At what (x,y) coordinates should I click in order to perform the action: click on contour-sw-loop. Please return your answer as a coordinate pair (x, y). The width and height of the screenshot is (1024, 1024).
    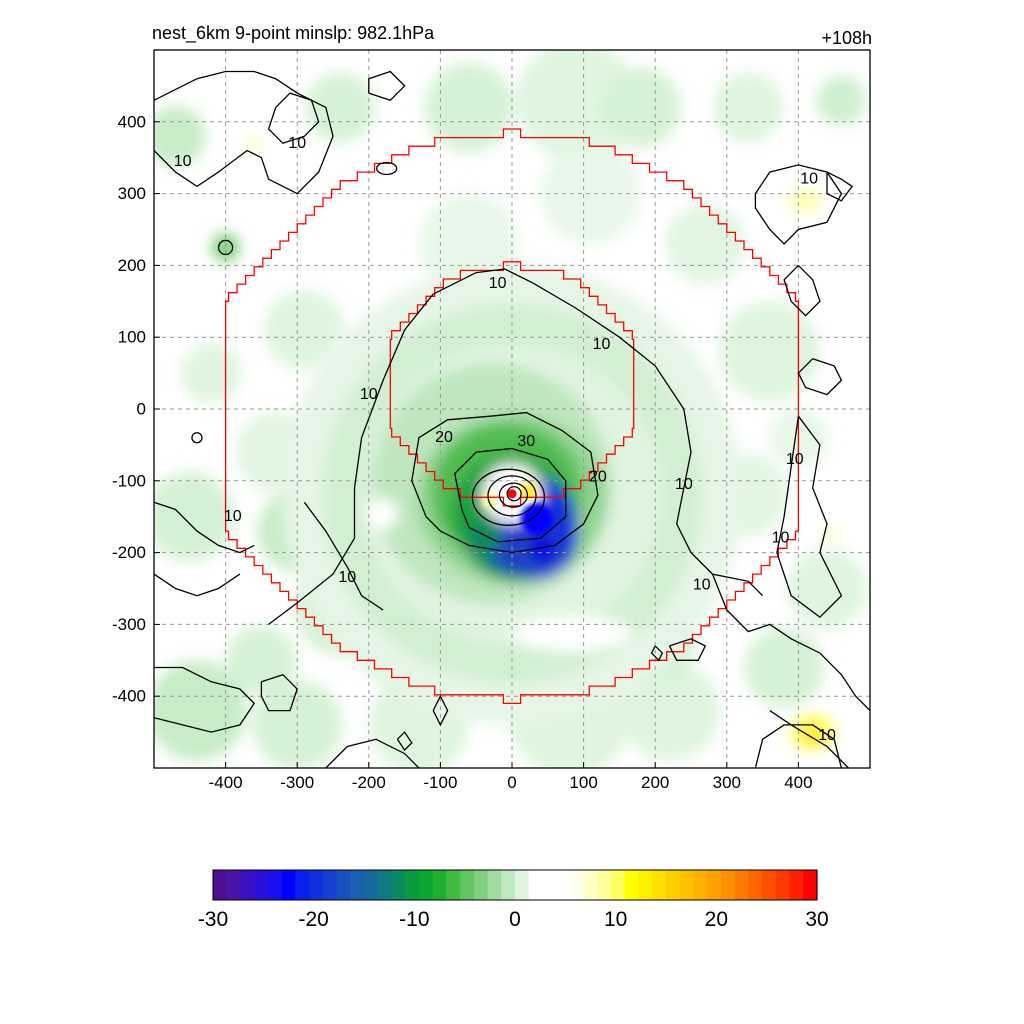
    Looking at the image, I should click on (279, 692).